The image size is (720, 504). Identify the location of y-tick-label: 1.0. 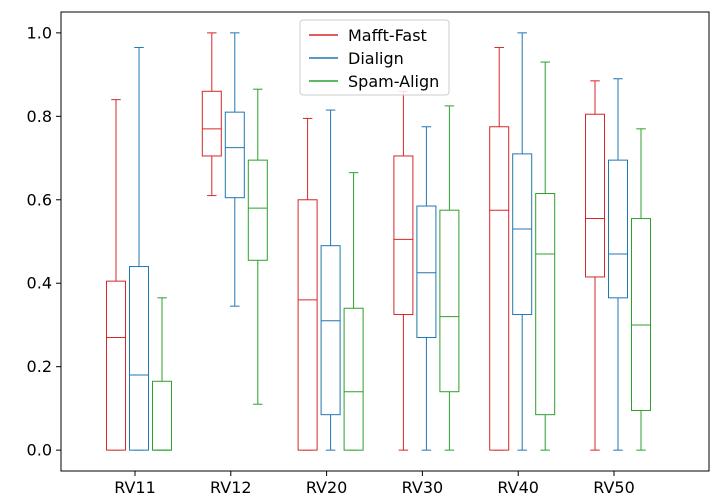
(39, 32).